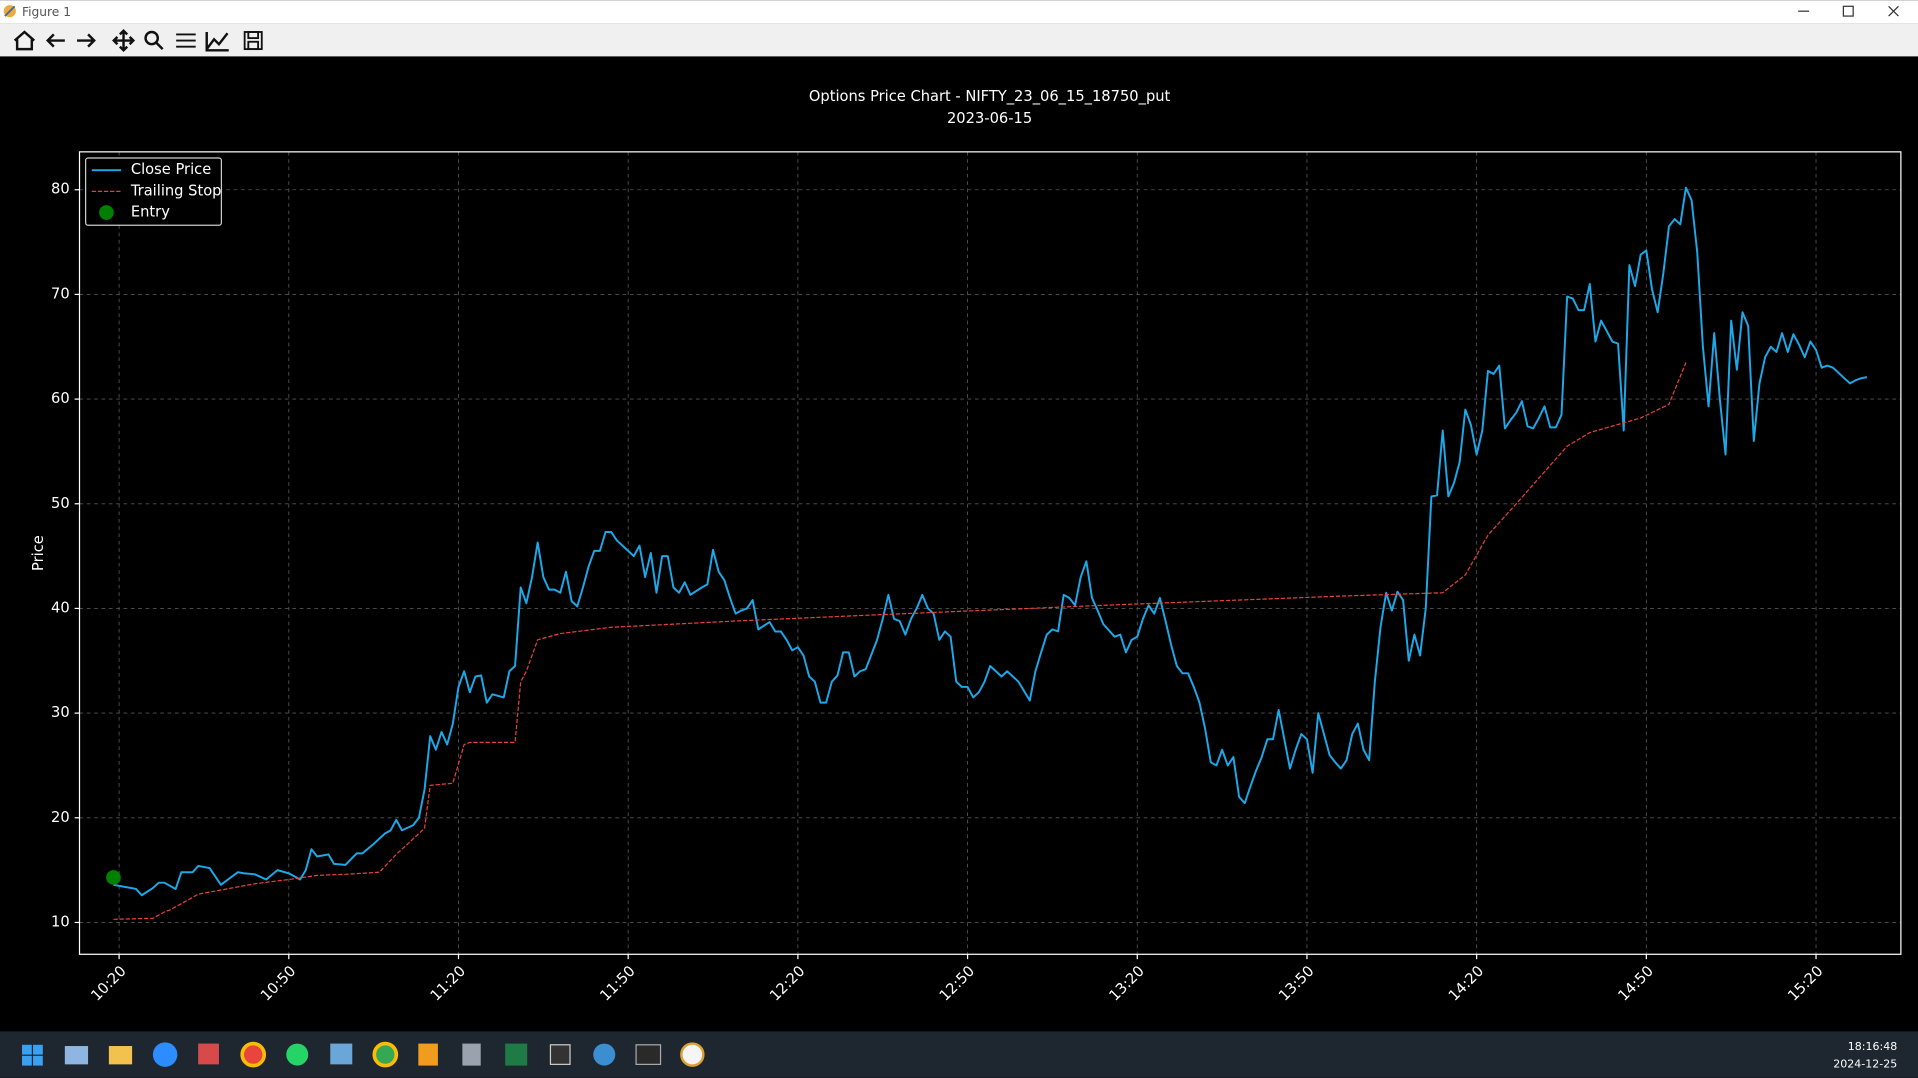  I want to click on legend-frame, so click(154, 191).